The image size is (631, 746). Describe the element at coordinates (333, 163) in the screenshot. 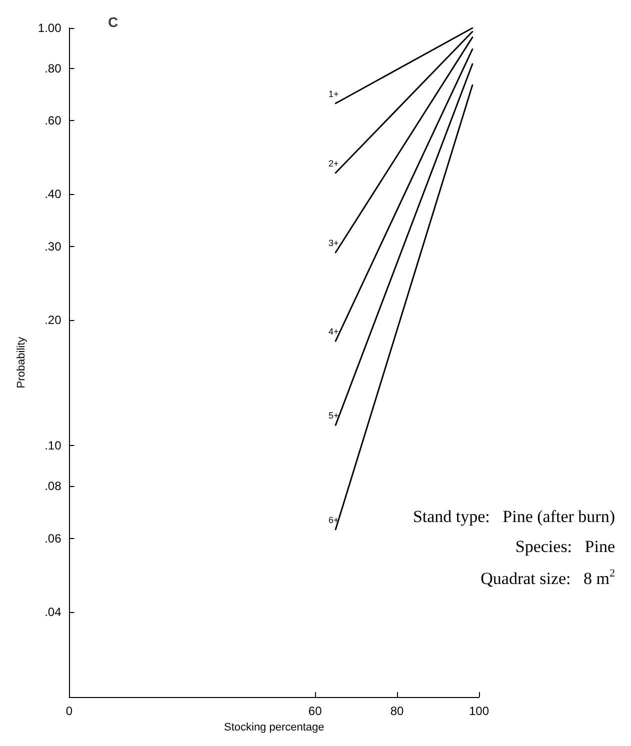

I see `series-label: 2+` at that location.